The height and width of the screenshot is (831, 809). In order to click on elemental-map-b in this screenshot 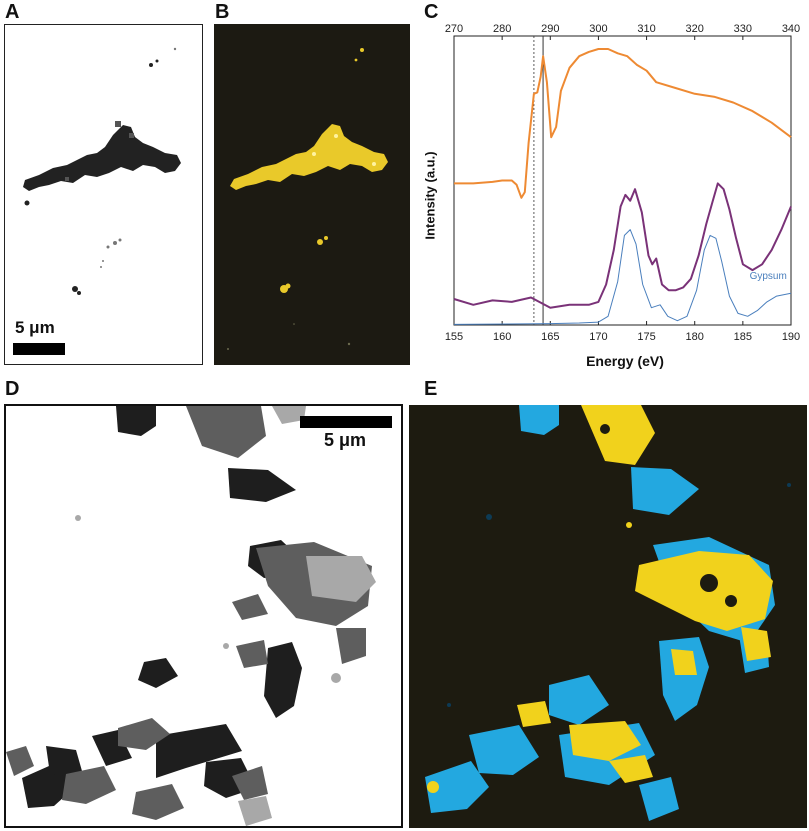, I will do `click(312, 194)`.